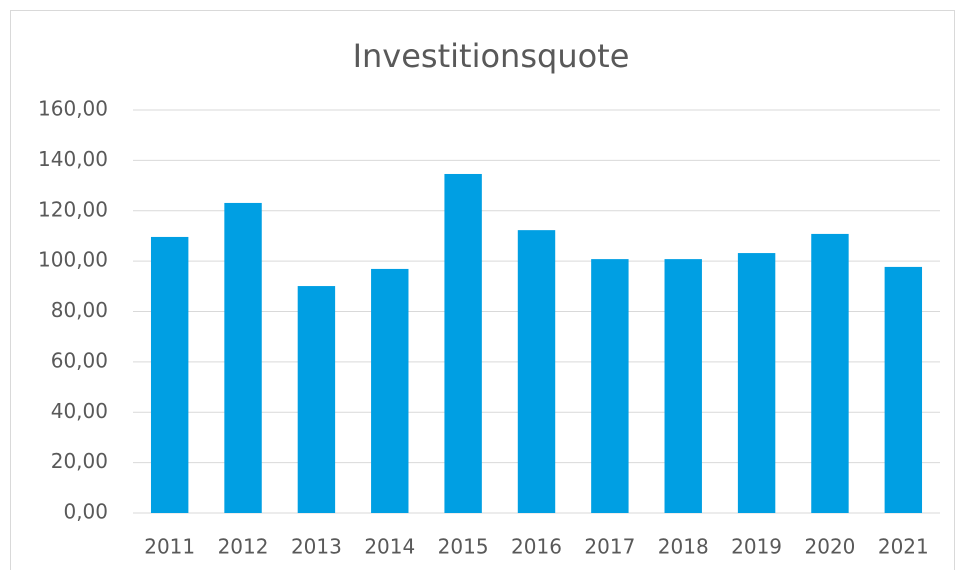 The image size is (956, 570). I want to click on y-tick-label: 160,00, so click(73, 109).